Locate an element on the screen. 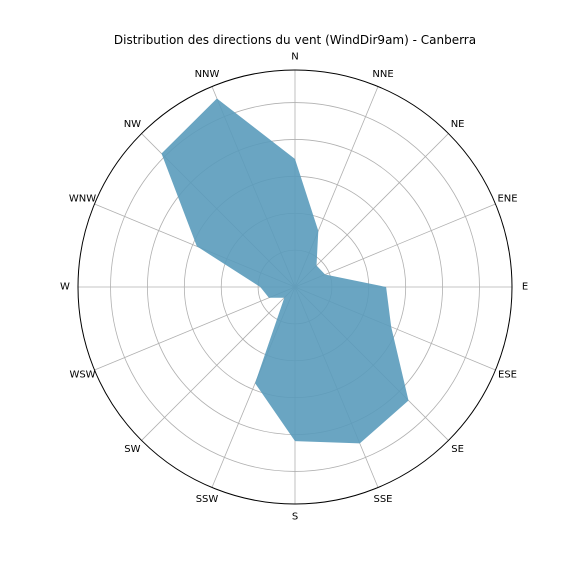 The image size is (576, 576). direction-label-sse: SSE is located at coordinates (382, 499).